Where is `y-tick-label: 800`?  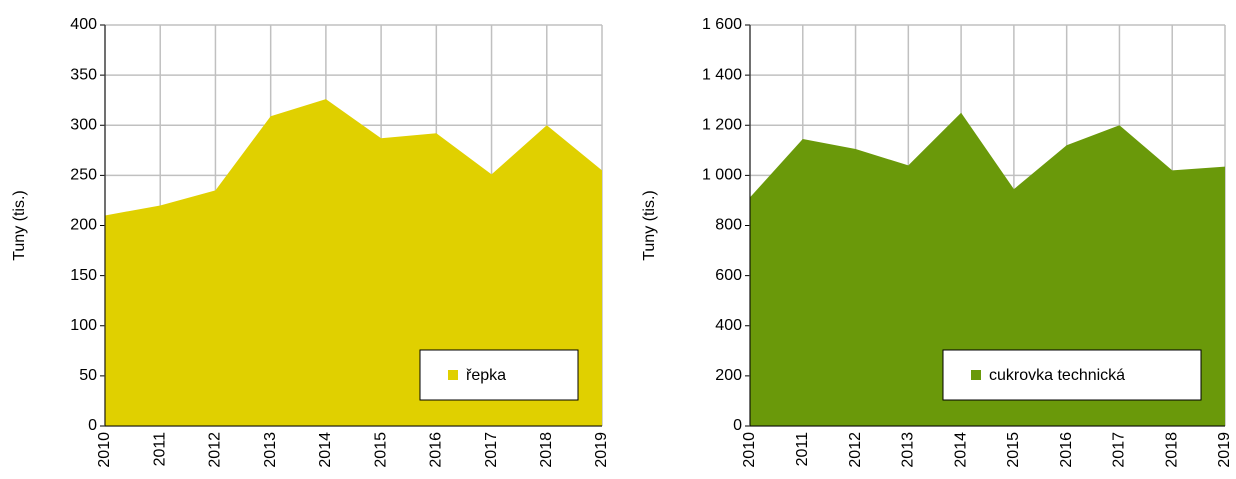 y-tick-label: 800 is located at coordinates (728, 225).